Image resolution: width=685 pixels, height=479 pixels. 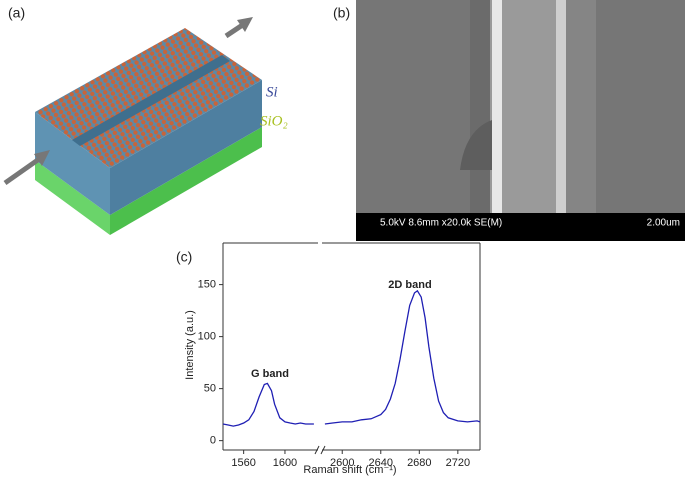 What do you see at coordinates (419, 463) in the screenshot?
I see `x-tick-label: 2680` at bounding box center [419, 463].